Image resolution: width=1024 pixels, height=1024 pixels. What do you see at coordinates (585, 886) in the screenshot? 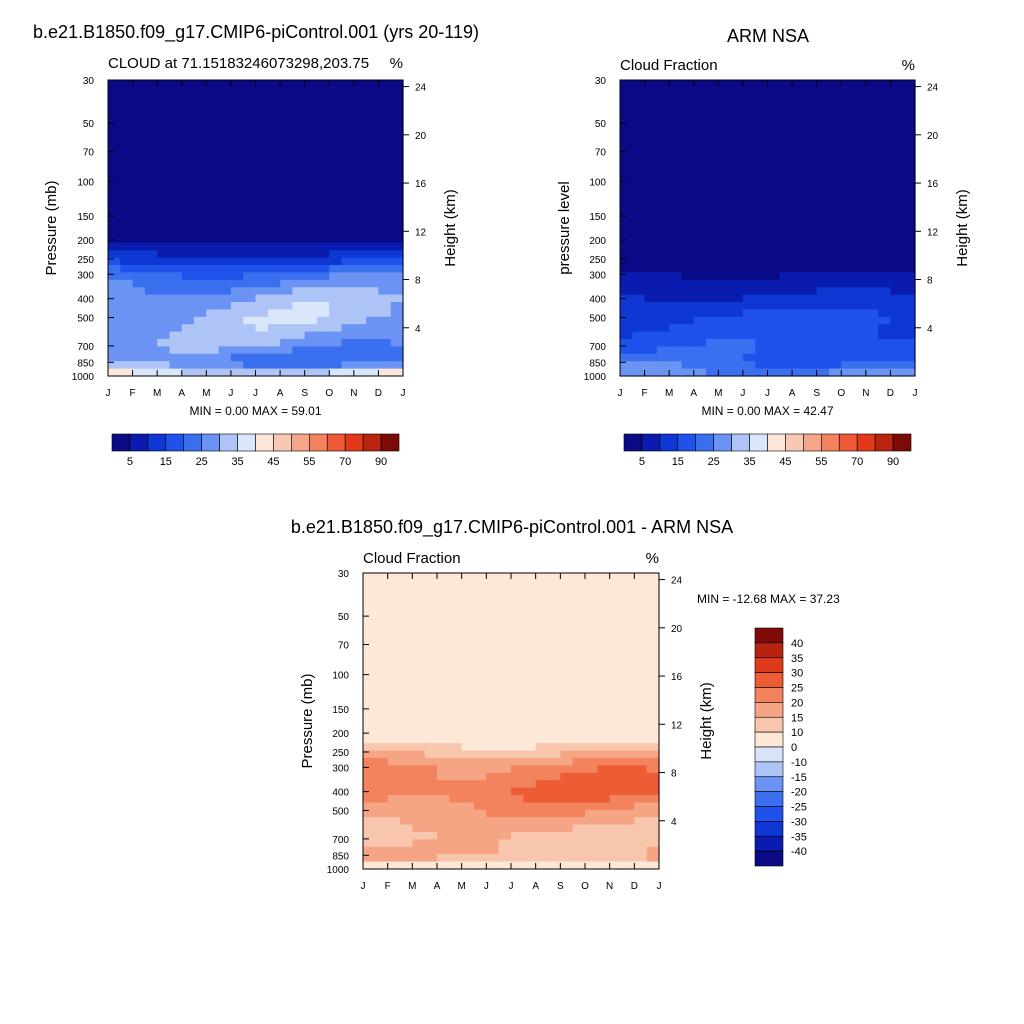
I see `x-tick-label: O` at bounding box center [585, 886].